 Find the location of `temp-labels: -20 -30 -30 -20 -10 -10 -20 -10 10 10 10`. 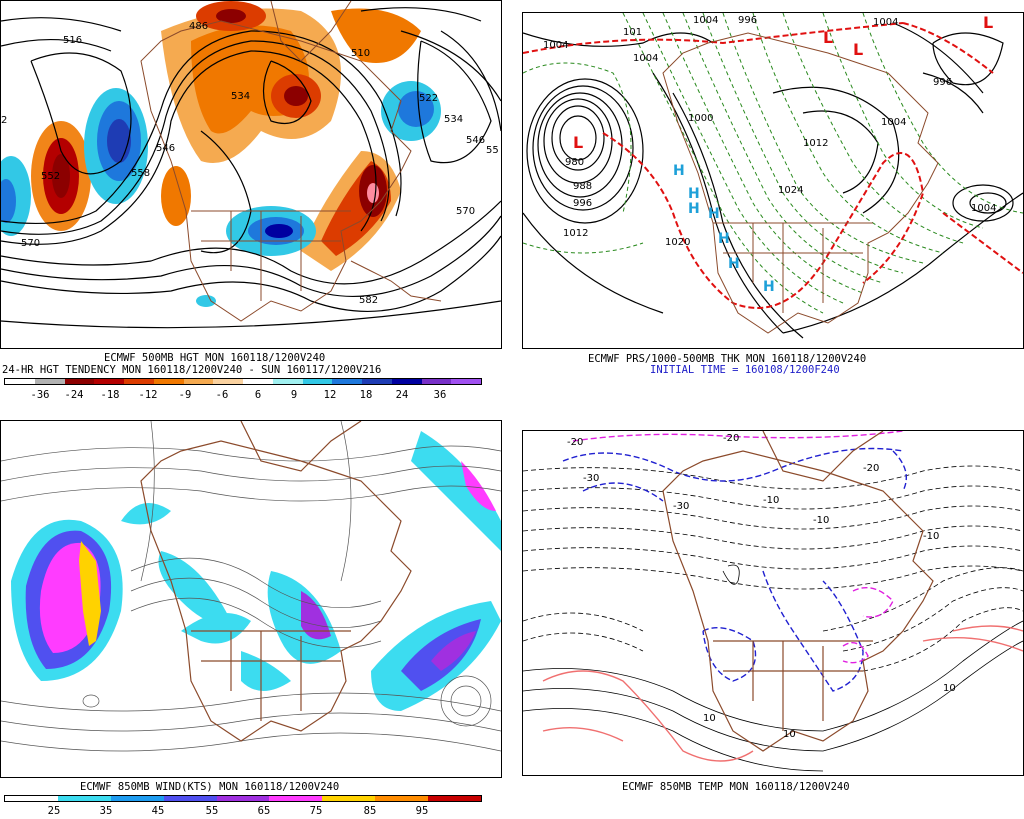

temp-labels: -20 -30 -30 -20 -10 -10 -20 -10 10 10 10 is located at coordinates (761, 586).